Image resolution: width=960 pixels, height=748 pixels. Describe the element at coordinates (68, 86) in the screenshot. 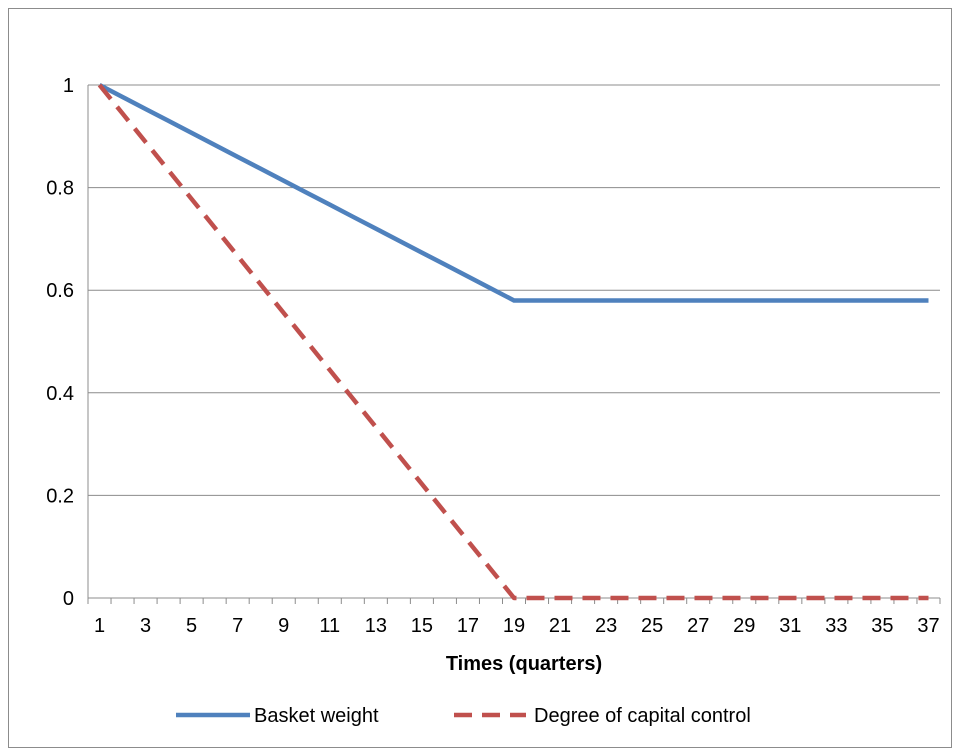

I see `y-tick-label: 1` at that location.